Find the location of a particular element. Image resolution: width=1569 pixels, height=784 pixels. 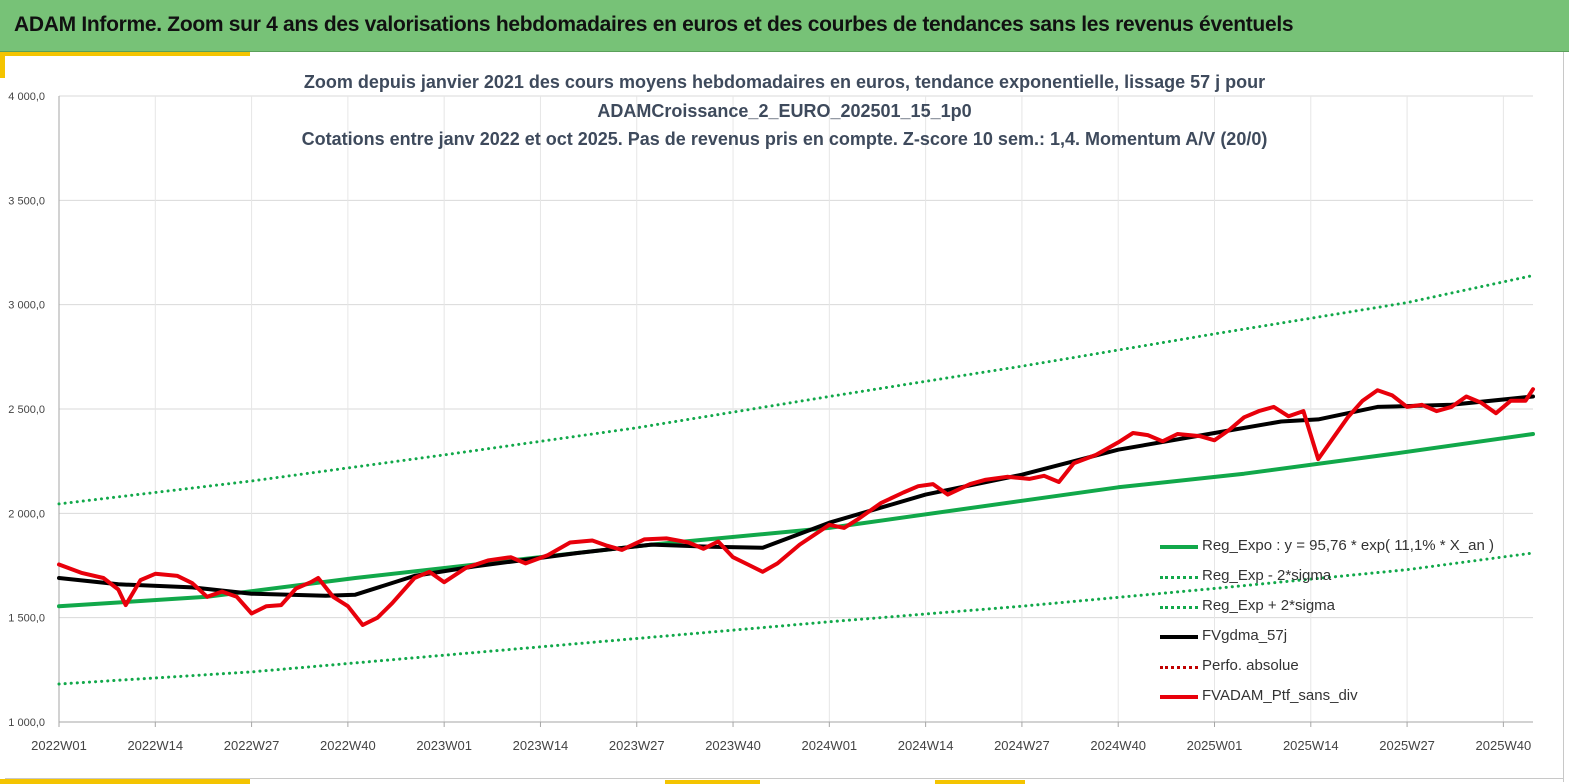

legend-label: Reg_Exp + 2*sigma is located at coordinates (1268, 605).